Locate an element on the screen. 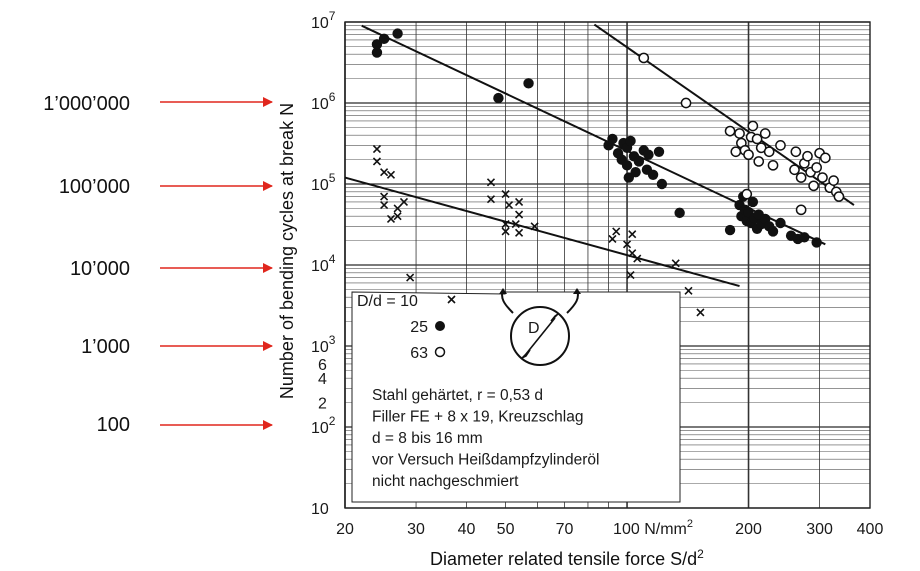 Image resolution: width=920 pixels, height=571 pixels. sheave-label: D is located at coordinates (534, 328).